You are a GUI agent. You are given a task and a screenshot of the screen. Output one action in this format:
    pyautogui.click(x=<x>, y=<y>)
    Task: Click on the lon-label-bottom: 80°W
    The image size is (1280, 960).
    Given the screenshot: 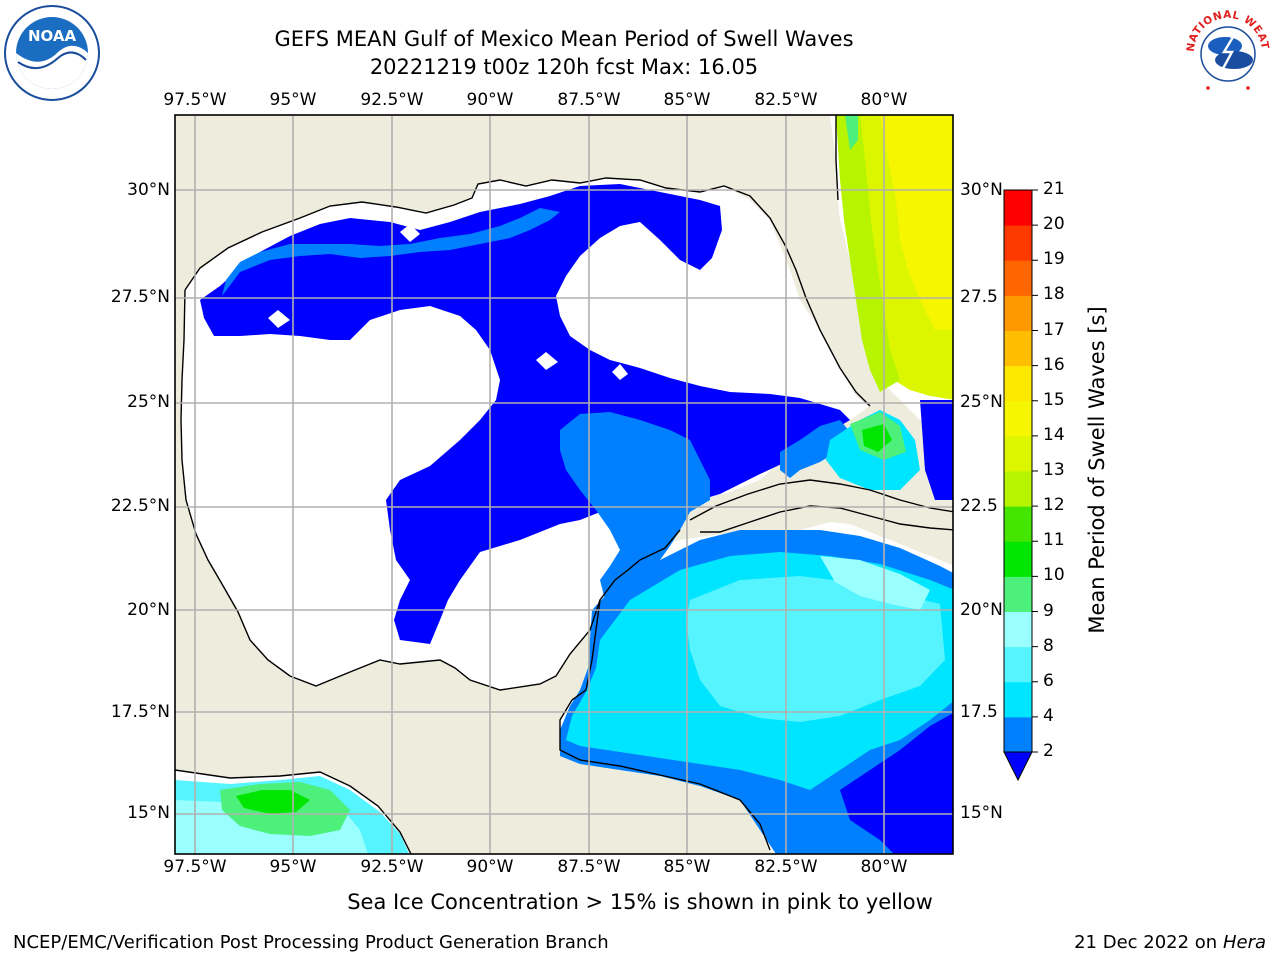 What is the action you would take?
    pyautogui.click(x=884, y=867)
    